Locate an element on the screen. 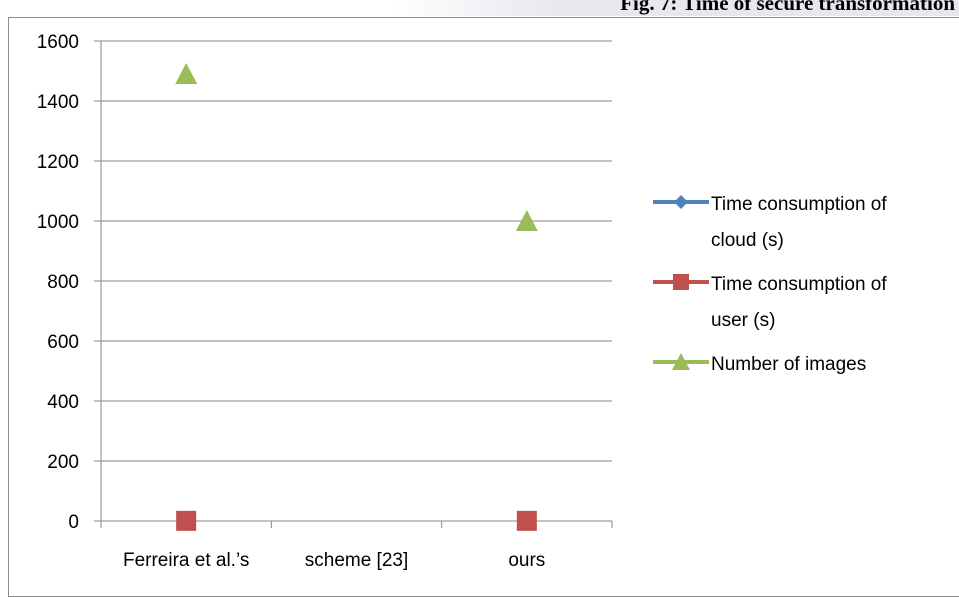 The height and width of the screenshot is (597, 959). y-tick-label: 600 is located at coordinates (63, 342).